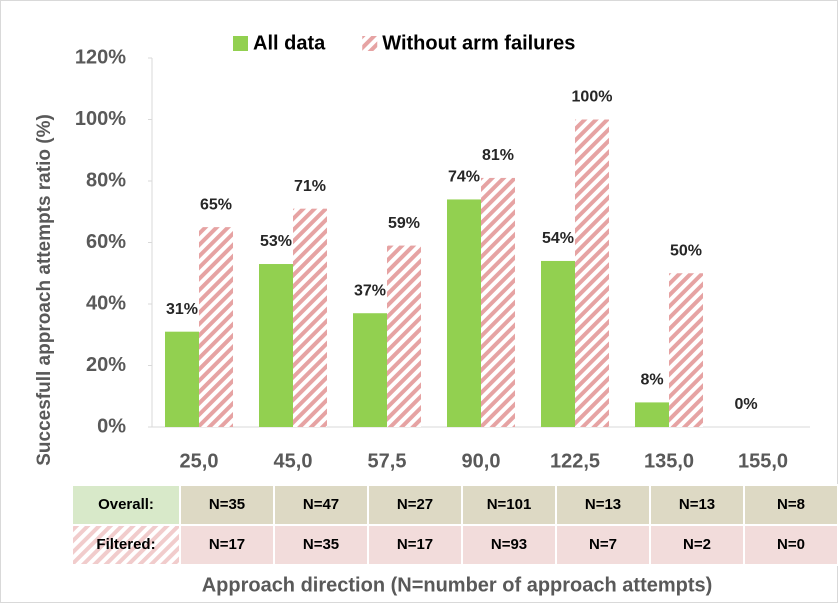  What do you see at coordinates (464, 177) in the screenshot?
I see `value-label: 74%` at bounding box center [464, 177].